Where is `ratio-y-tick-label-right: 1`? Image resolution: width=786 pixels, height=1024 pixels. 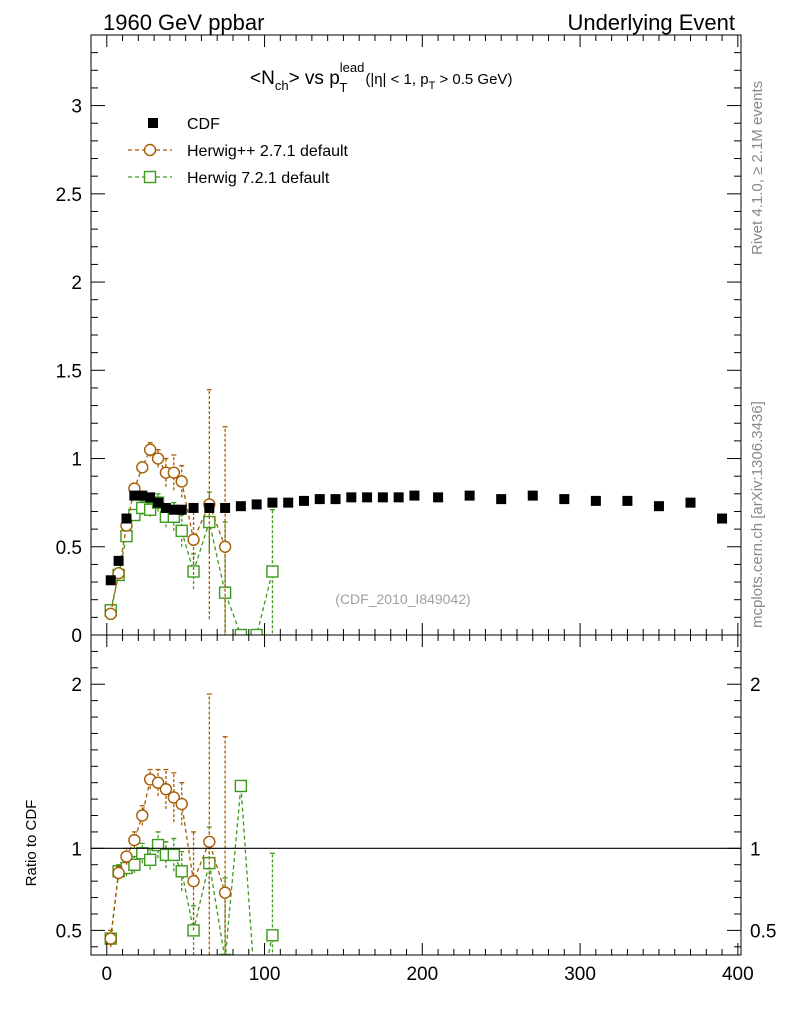 ratio-y-tick-label-right: 1 is located at coordinates (755, 849).